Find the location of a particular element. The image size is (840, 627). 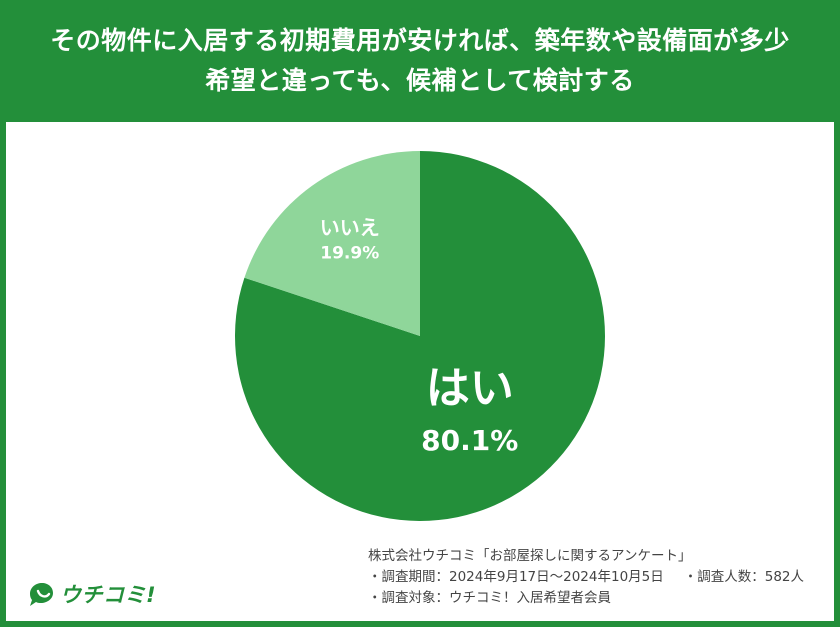

chart-title-line-1: その物件に入居する初期費用が安ければ、築年数や設備面が多少 is located at coordinates (420, 40).